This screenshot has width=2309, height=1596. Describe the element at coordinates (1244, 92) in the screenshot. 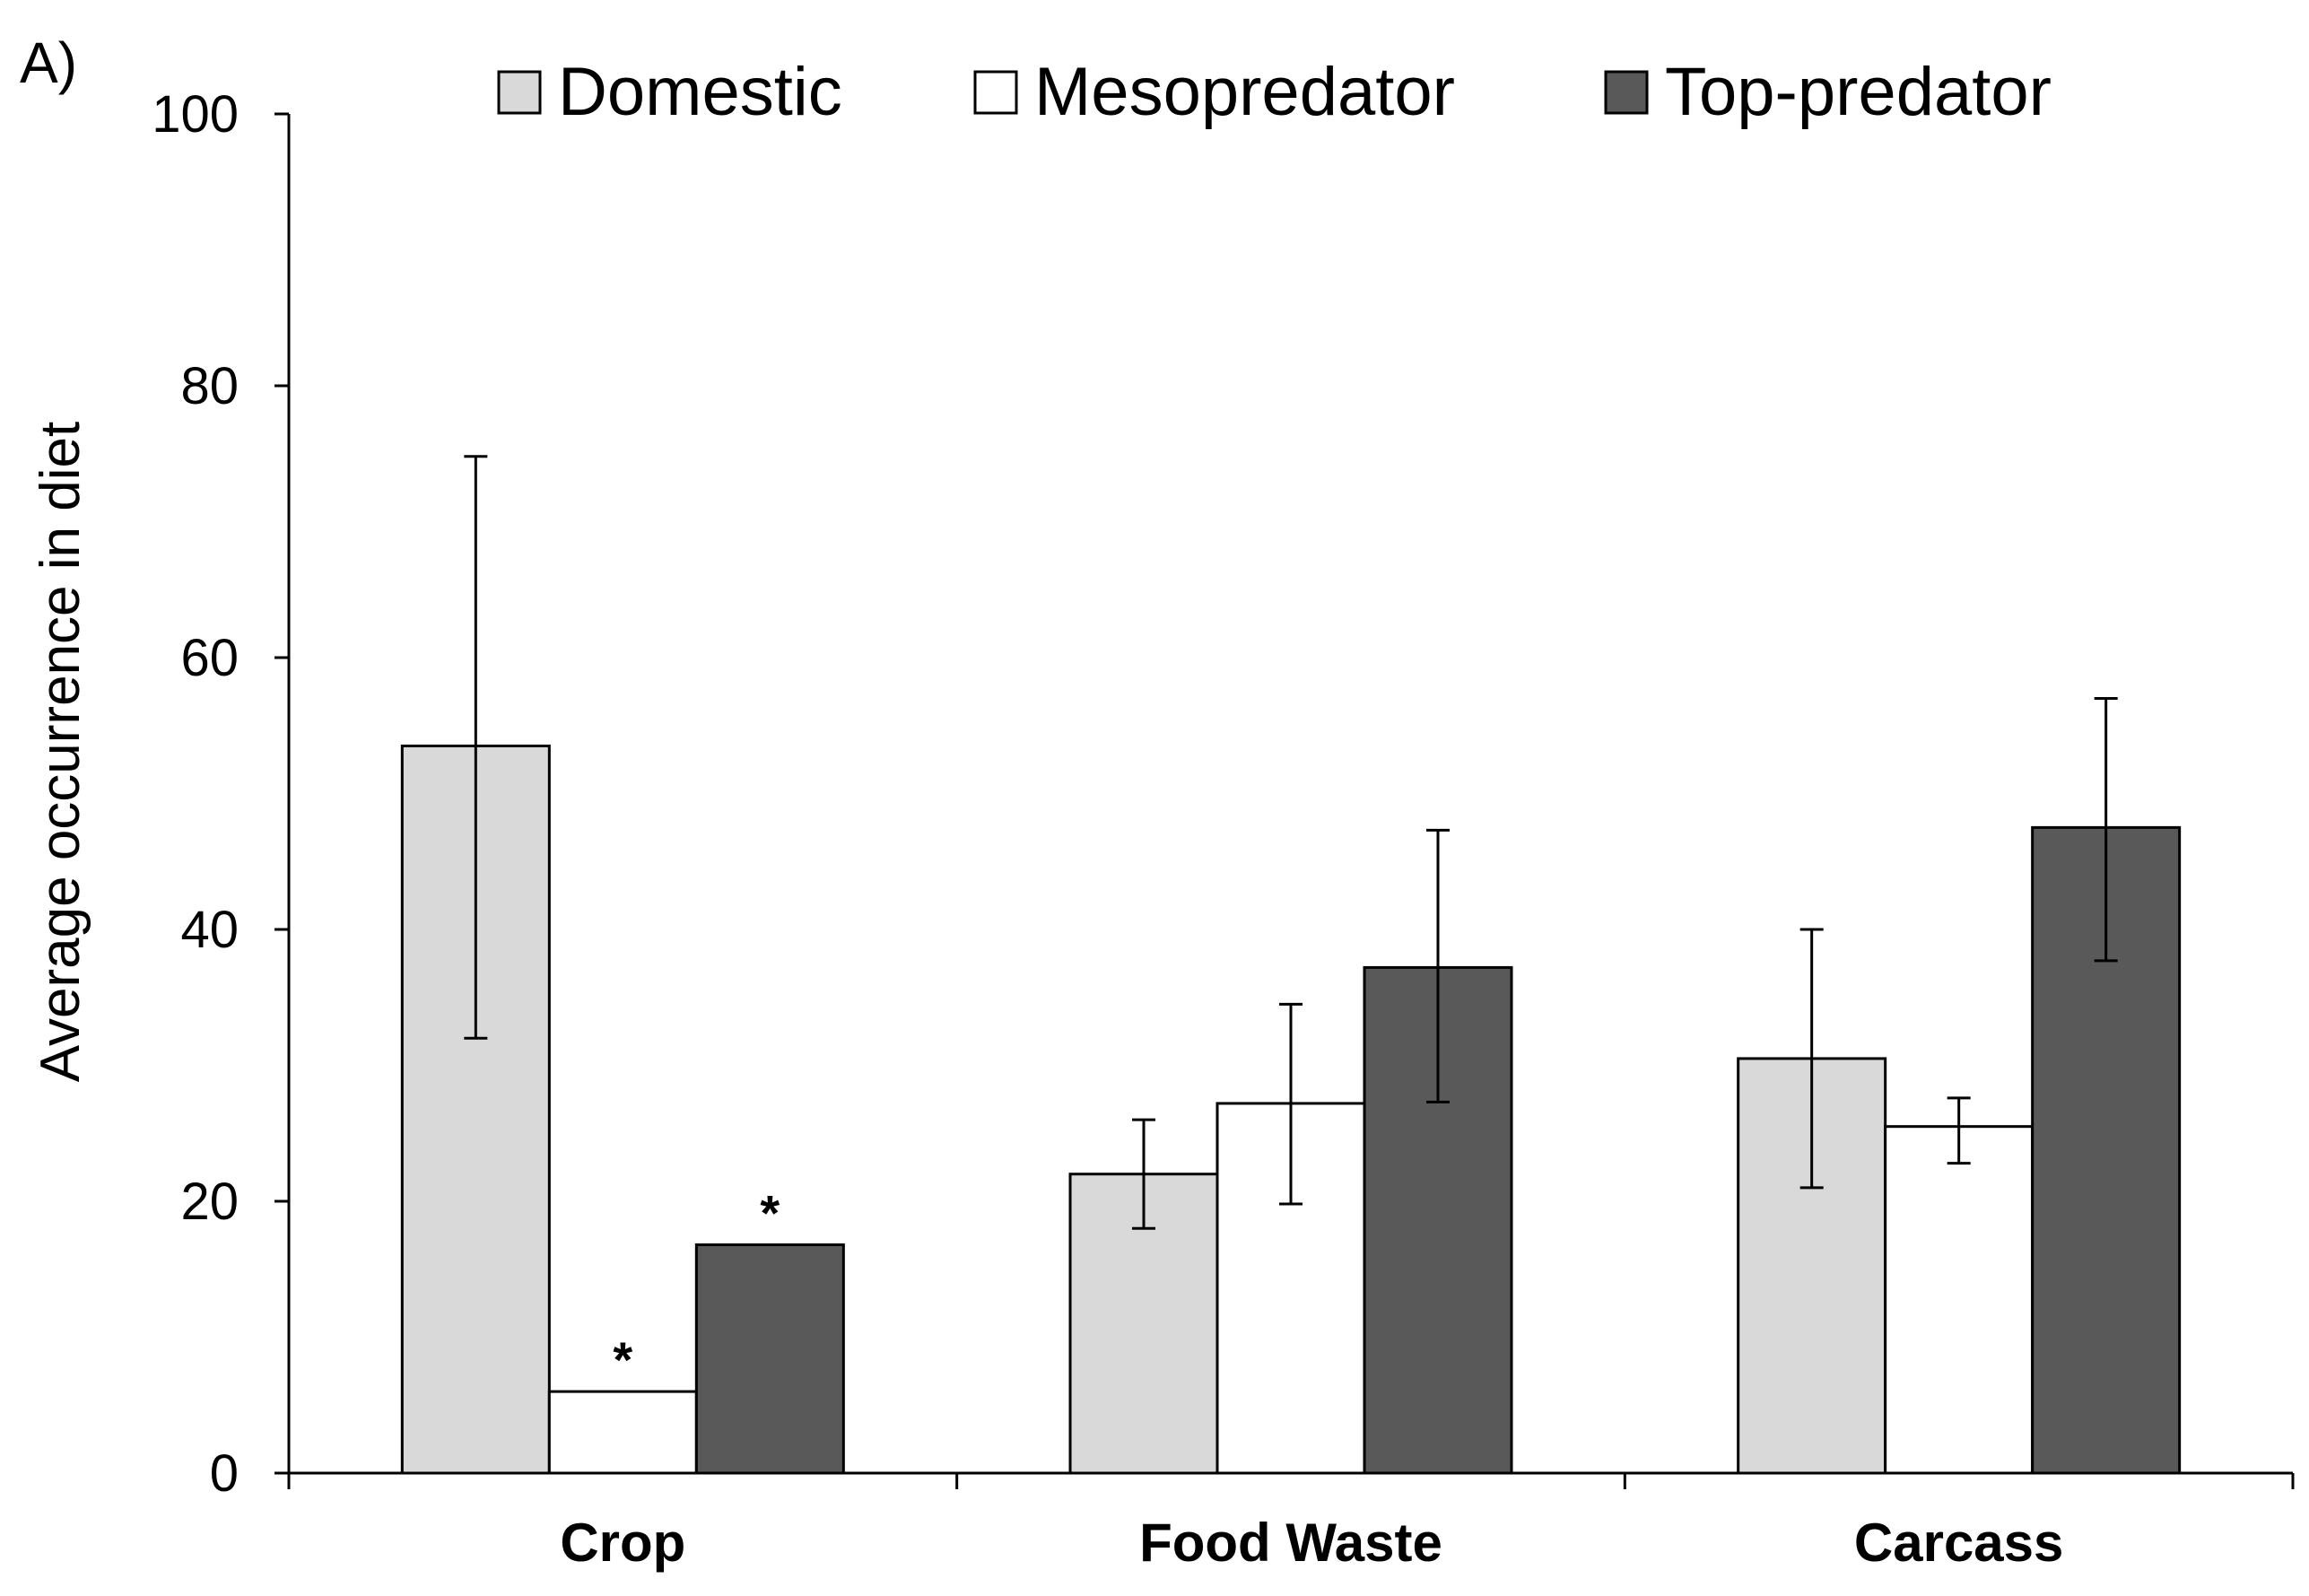

I see `legend-label: Mesopredator` at that location.